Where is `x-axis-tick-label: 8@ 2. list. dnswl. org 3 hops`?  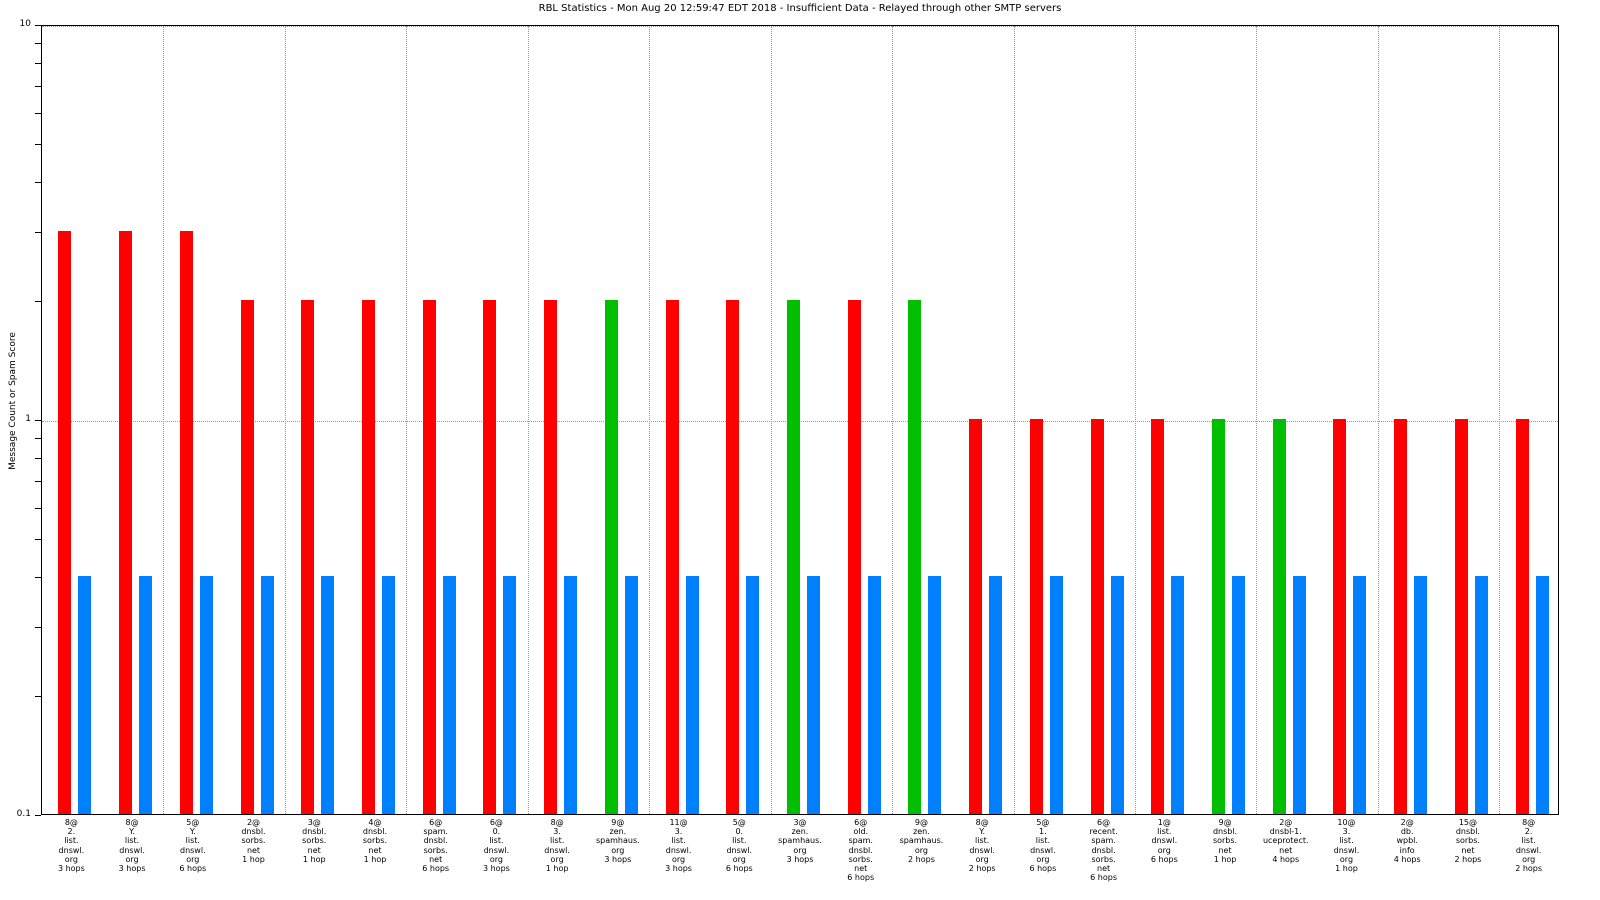 x-axis-tick-label: 8@ 2. list. dnswl. org 3 hops is located at coordinates (71, 846).